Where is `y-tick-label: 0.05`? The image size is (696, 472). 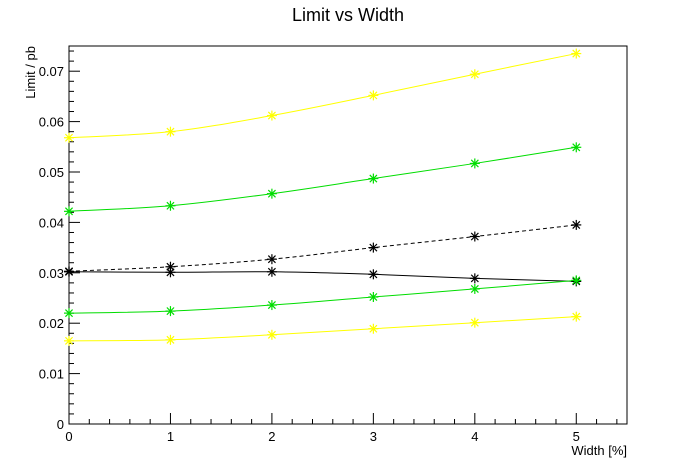 y-tick-label: 0.05 is located at coordinates (51, 172).